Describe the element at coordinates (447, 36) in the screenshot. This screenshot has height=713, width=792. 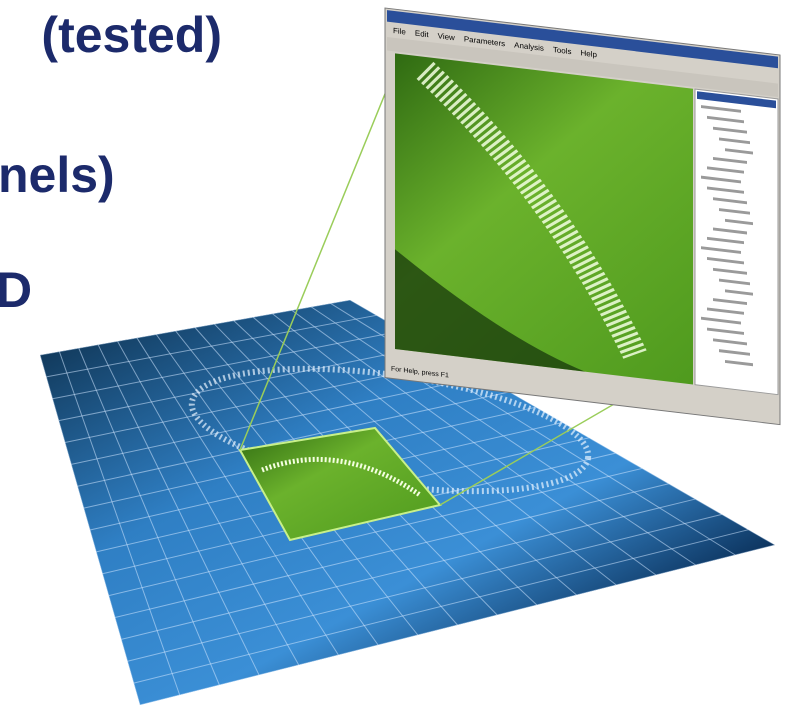
I see `menu-item: View` at that location.